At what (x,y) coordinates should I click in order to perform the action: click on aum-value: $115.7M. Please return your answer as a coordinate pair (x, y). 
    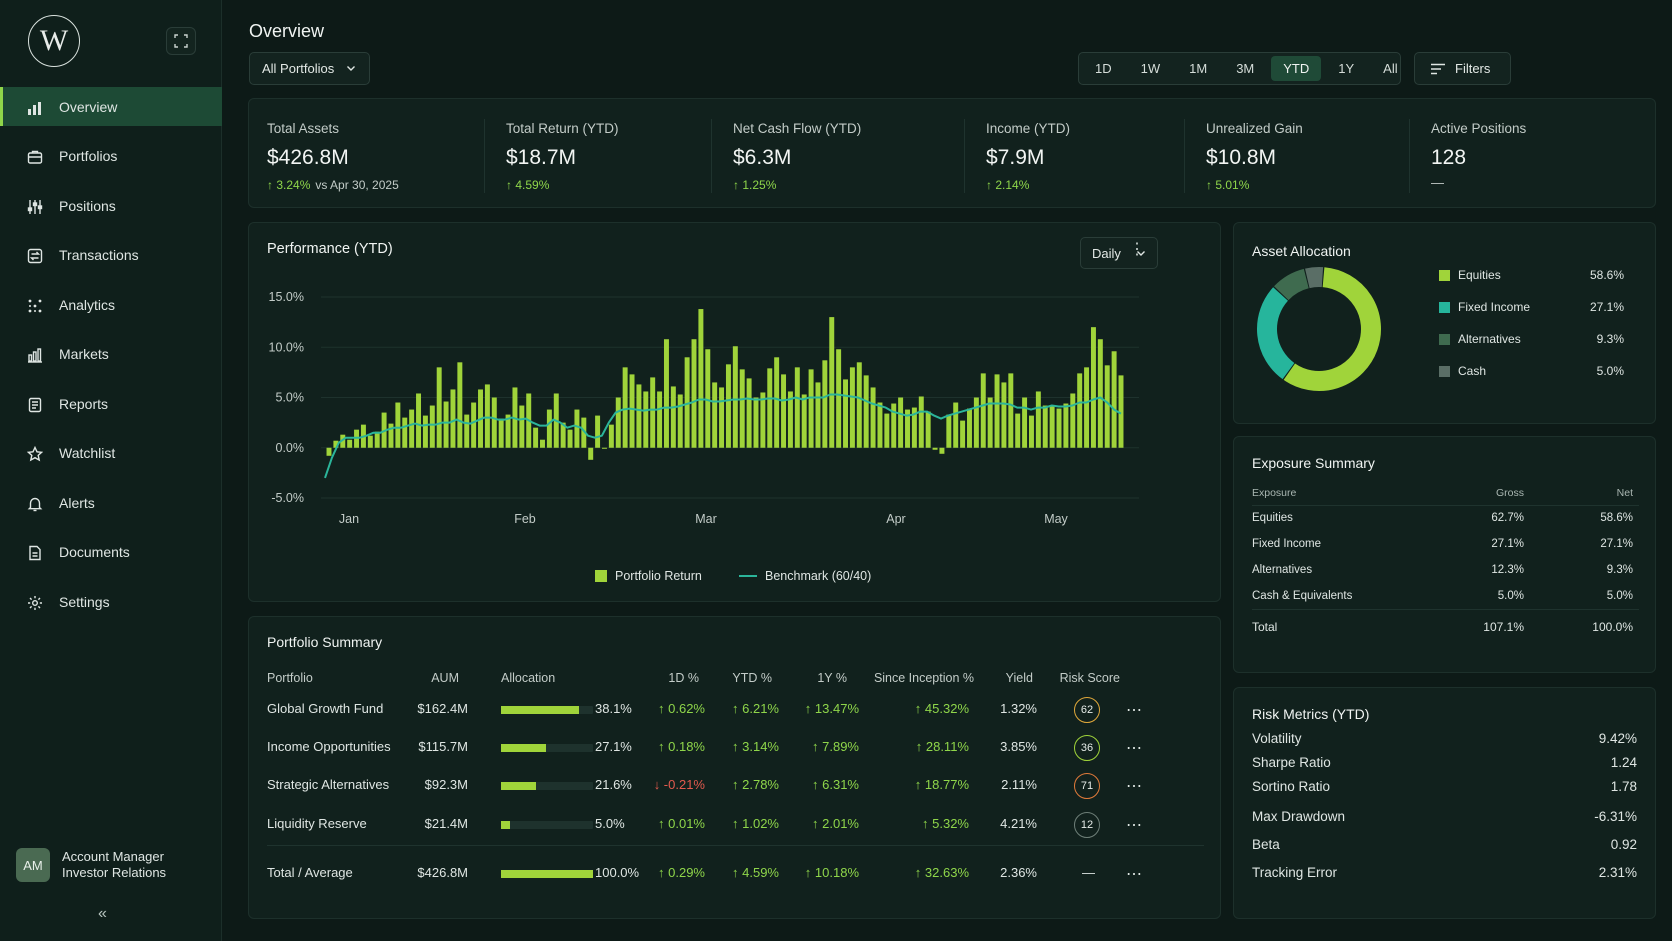
    Looking at the image, I should click on (443, 746).